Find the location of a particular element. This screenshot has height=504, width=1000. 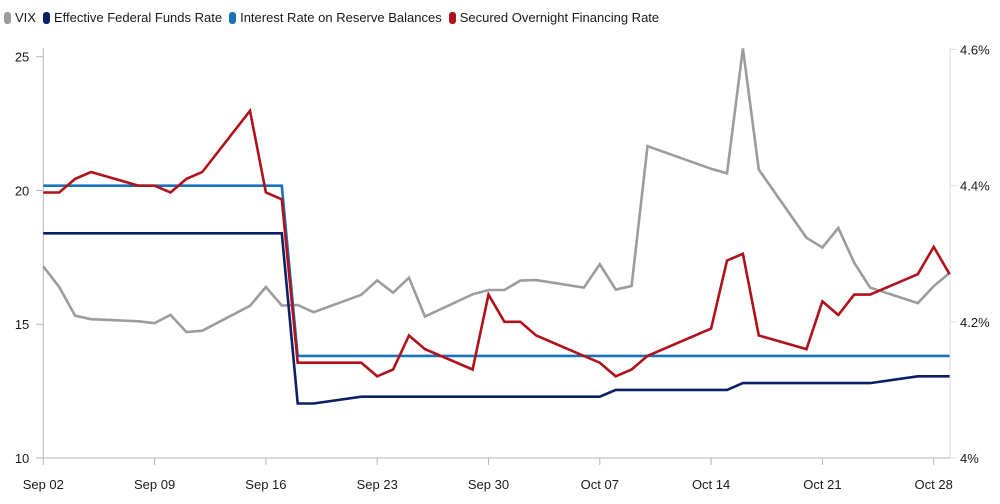

legend-item: Secured Overnight Financing Rate is located at coordinates (554, 17).